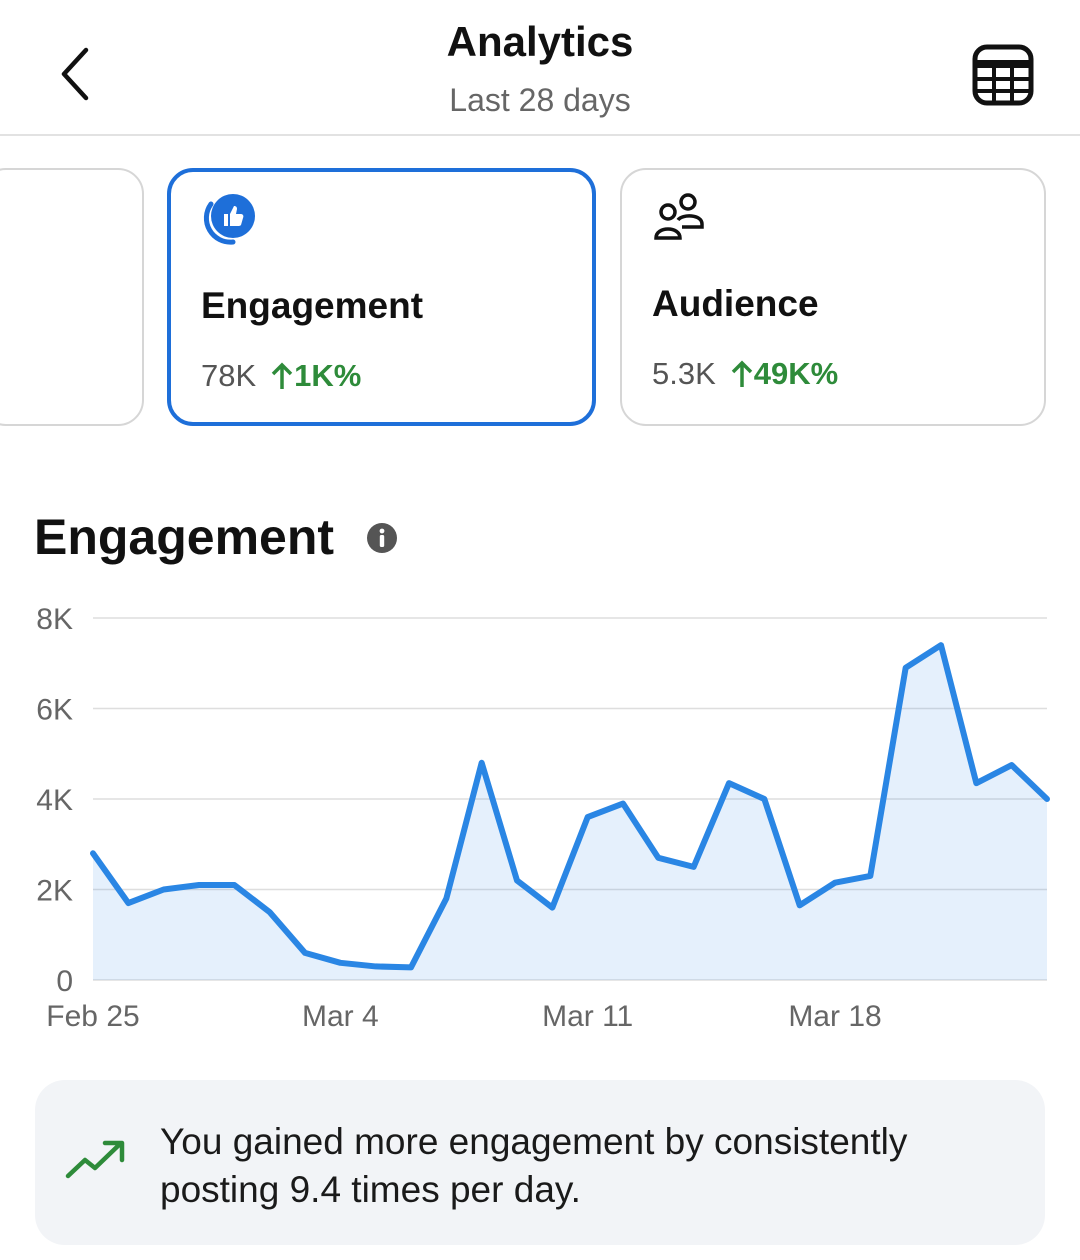  I want to click on card, so click(72, 297).